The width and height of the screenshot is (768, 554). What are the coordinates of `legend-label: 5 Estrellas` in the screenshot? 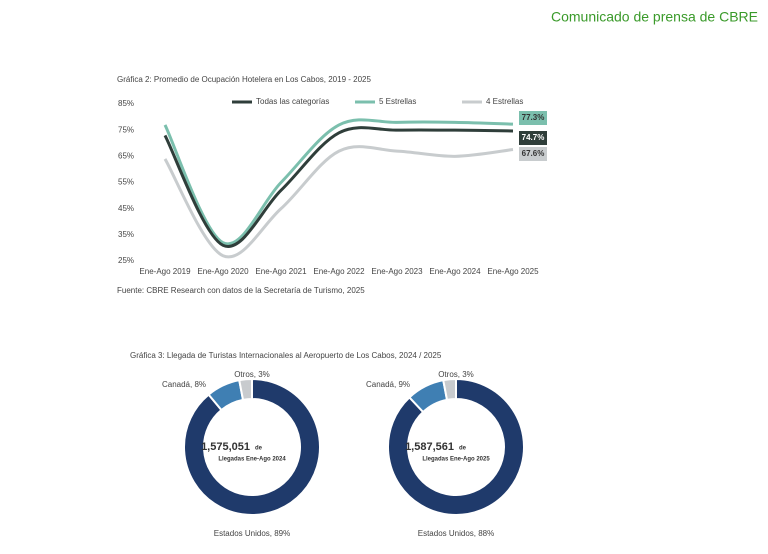 It's located at (397, 101).